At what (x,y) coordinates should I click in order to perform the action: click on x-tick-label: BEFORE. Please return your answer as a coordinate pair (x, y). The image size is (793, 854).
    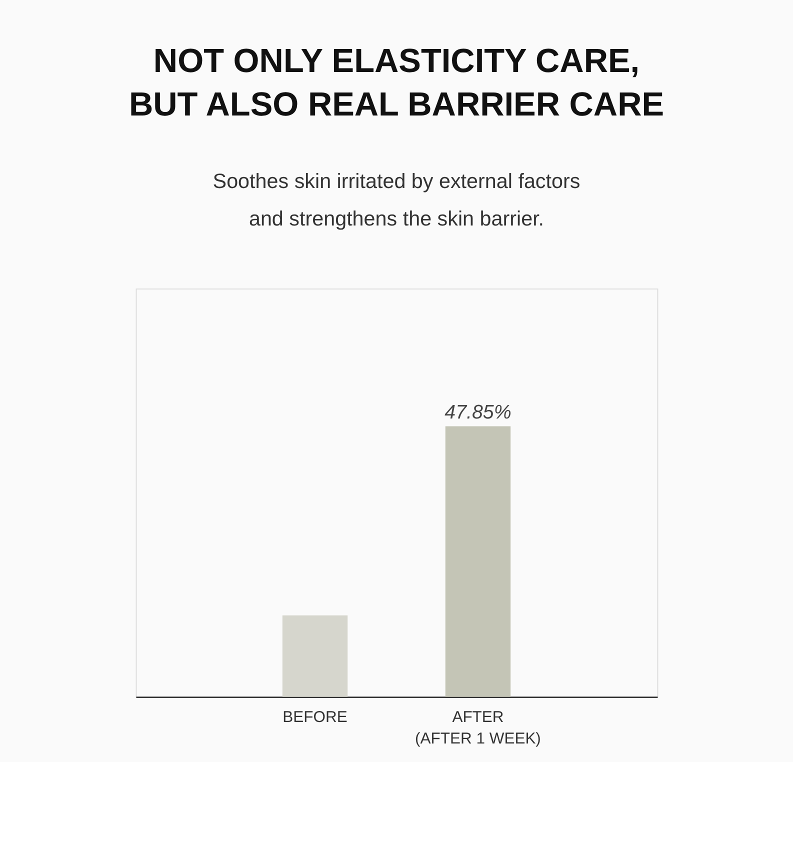
    Looking at the image, I should click on (315, 717).